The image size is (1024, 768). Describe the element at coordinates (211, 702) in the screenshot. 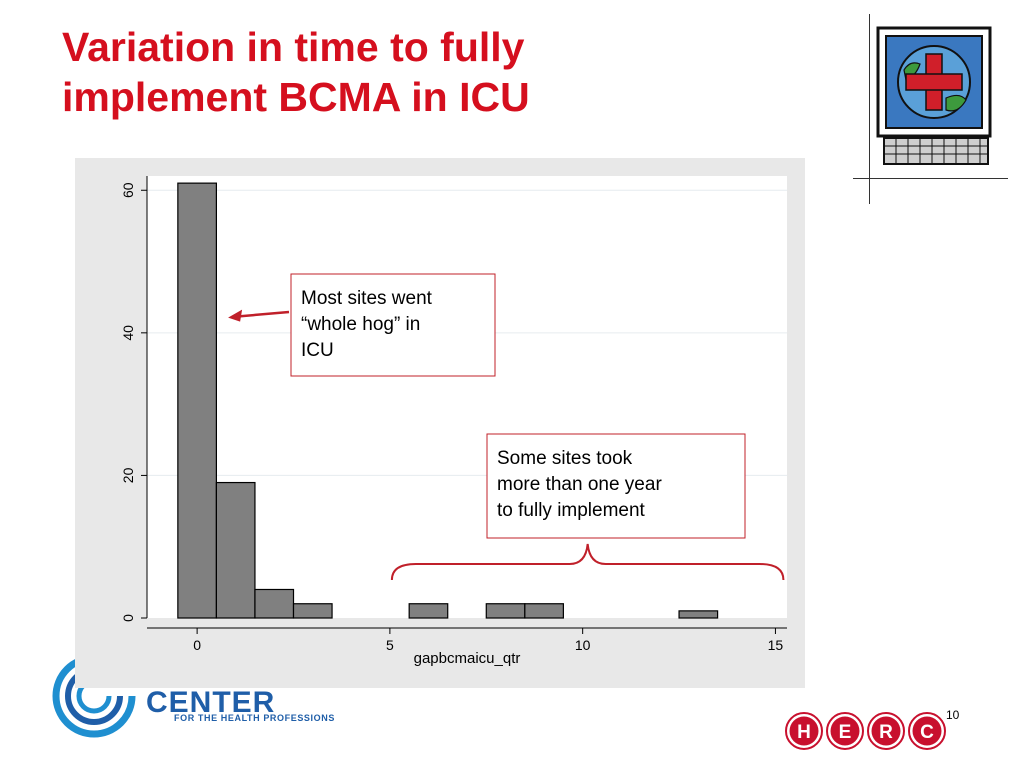

I see `center-logo-text: CENTER` at that location.